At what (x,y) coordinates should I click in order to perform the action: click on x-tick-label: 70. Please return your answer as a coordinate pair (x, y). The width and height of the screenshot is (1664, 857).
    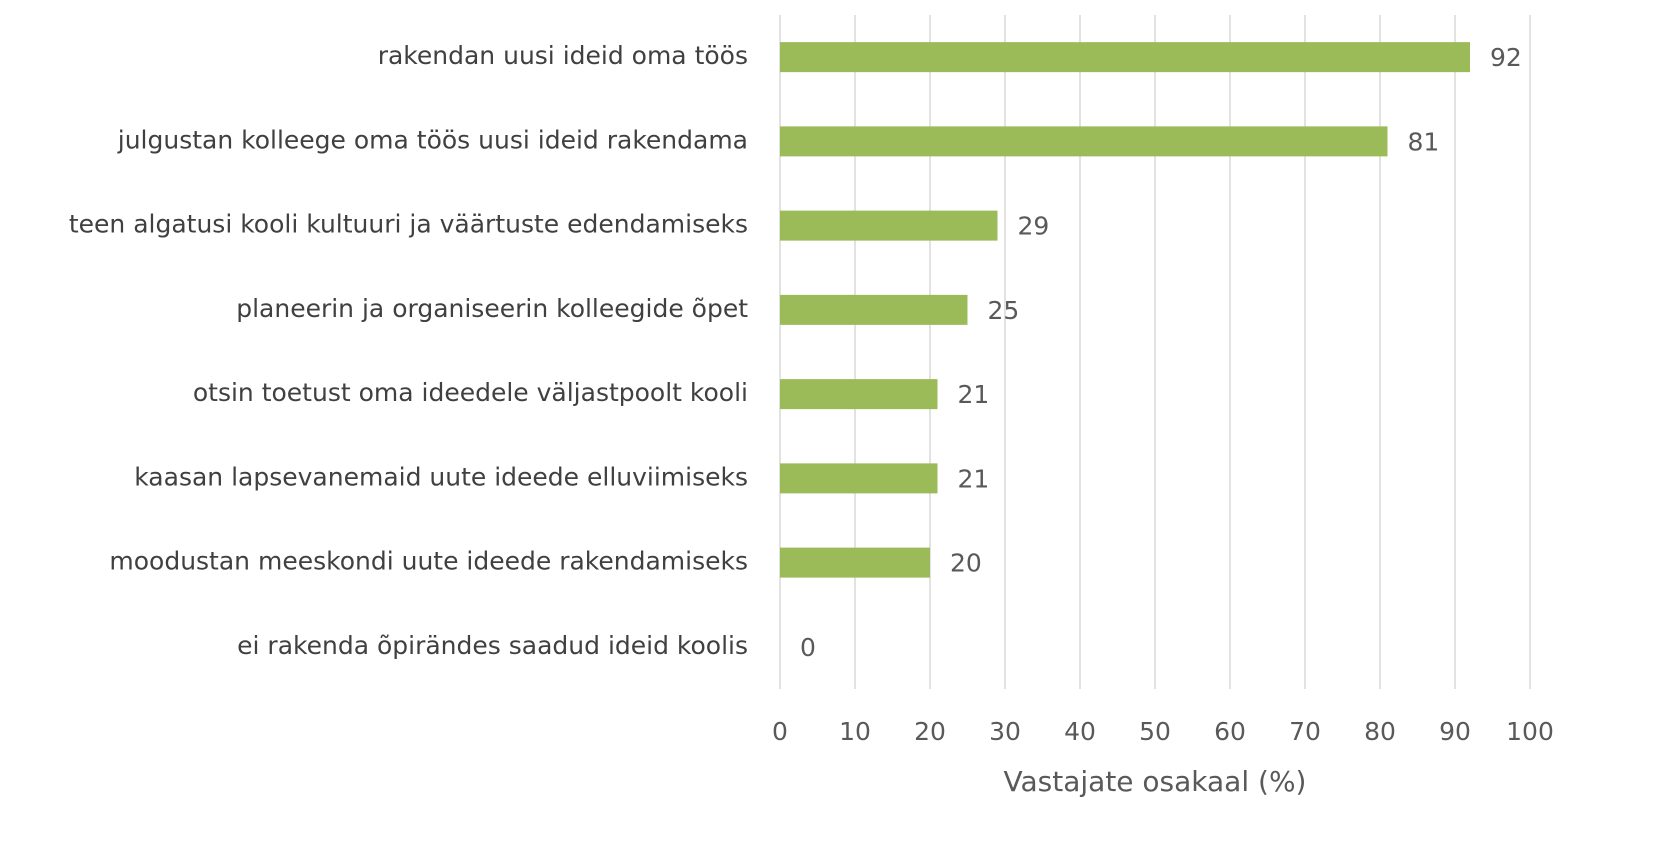
    Looking at the image, I should click on (1305, 731).